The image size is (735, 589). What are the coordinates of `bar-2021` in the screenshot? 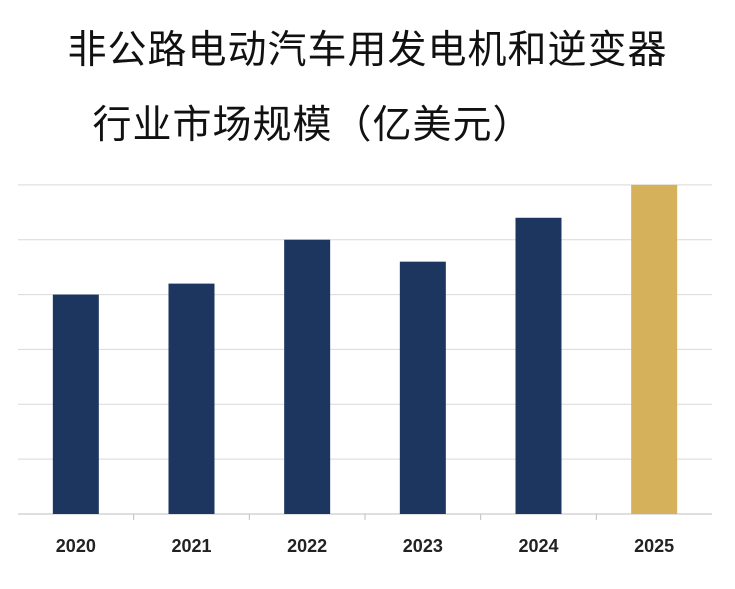 It's located at (191, 398).